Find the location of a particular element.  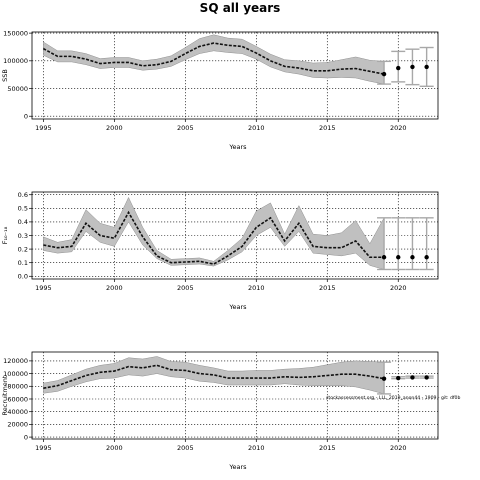

y-tick-label: 80000 is located at coordinates (17, 387).